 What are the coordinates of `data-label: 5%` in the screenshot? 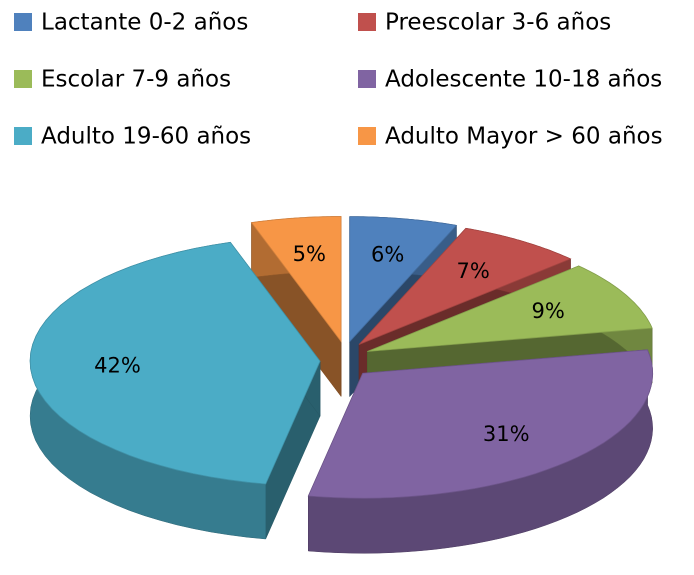 It's located at (309, 254).